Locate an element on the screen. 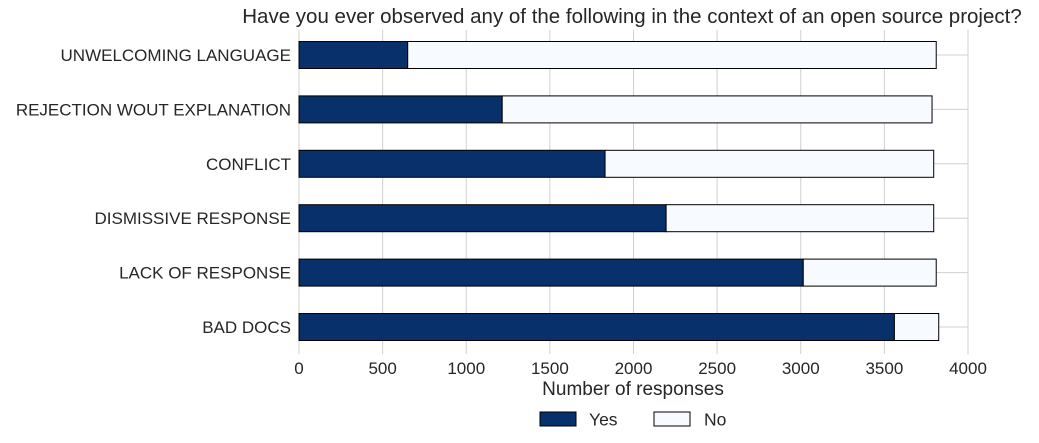  legend-swatch-yes is located at coordinates (558, 419).